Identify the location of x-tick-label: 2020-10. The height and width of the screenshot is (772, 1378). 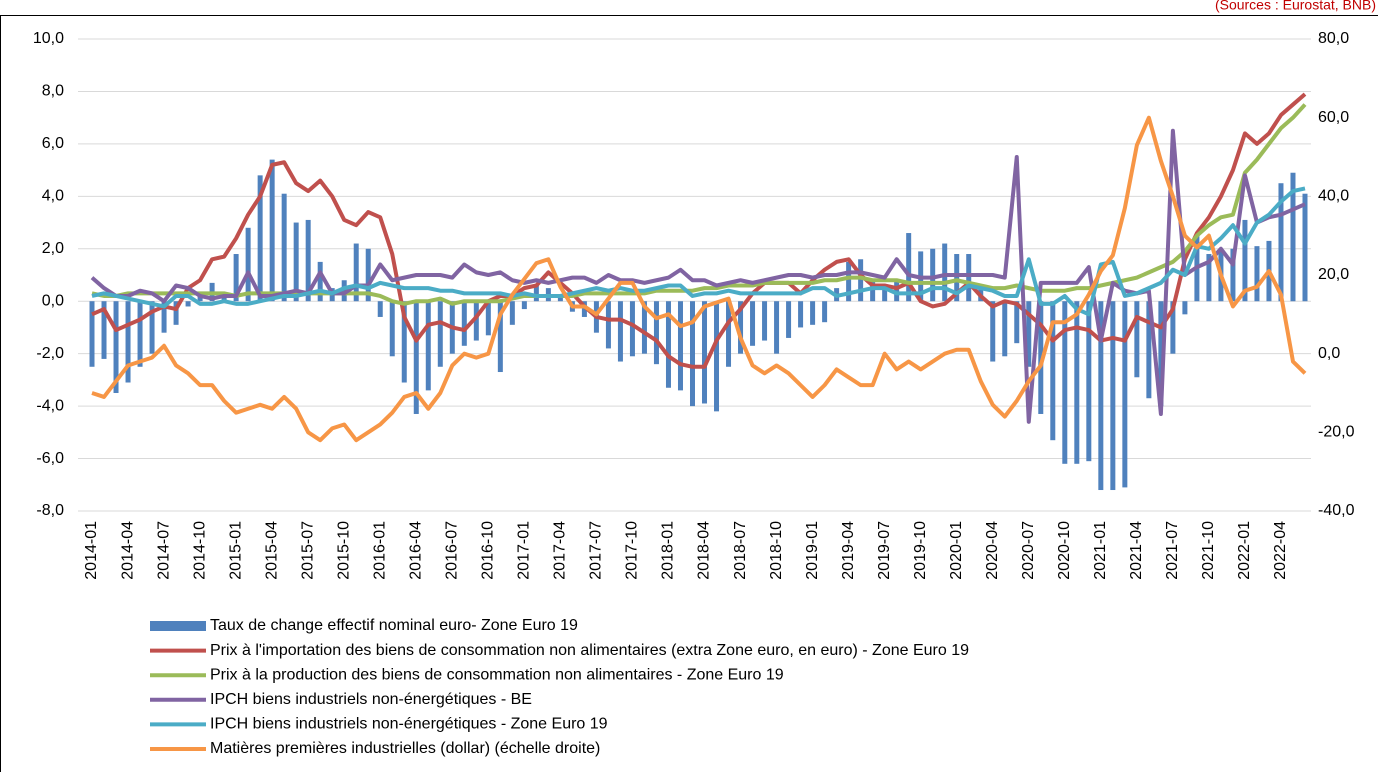
(1064, 550).